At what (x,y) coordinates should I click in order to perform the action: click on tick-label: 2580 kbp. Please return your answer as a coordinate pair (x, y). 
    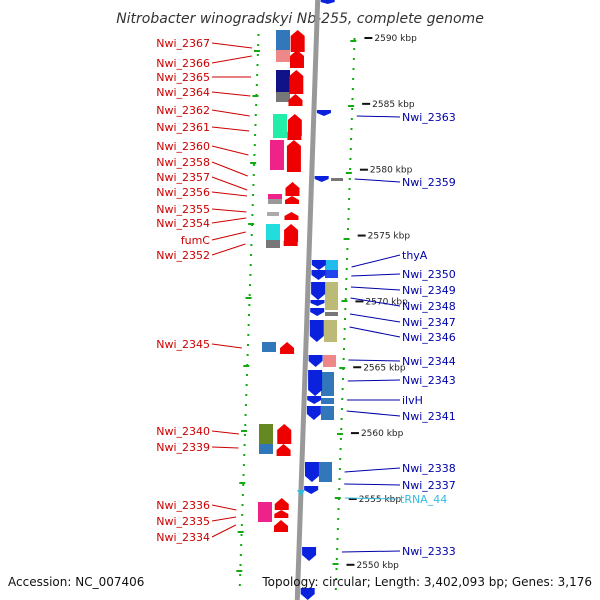
    Looking at the image, I should click on (391, 171).